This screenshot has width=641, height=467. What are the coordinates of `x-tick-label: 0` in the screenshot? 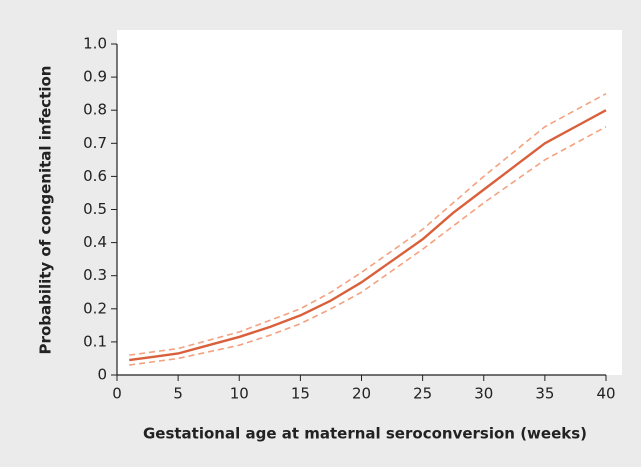 It's located at (117, 394).